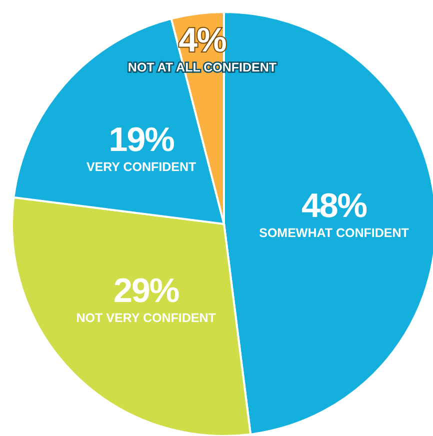 The width and height of the screenshot is (433, 436). I want to click on data-label: 48%, so click(334, 206).